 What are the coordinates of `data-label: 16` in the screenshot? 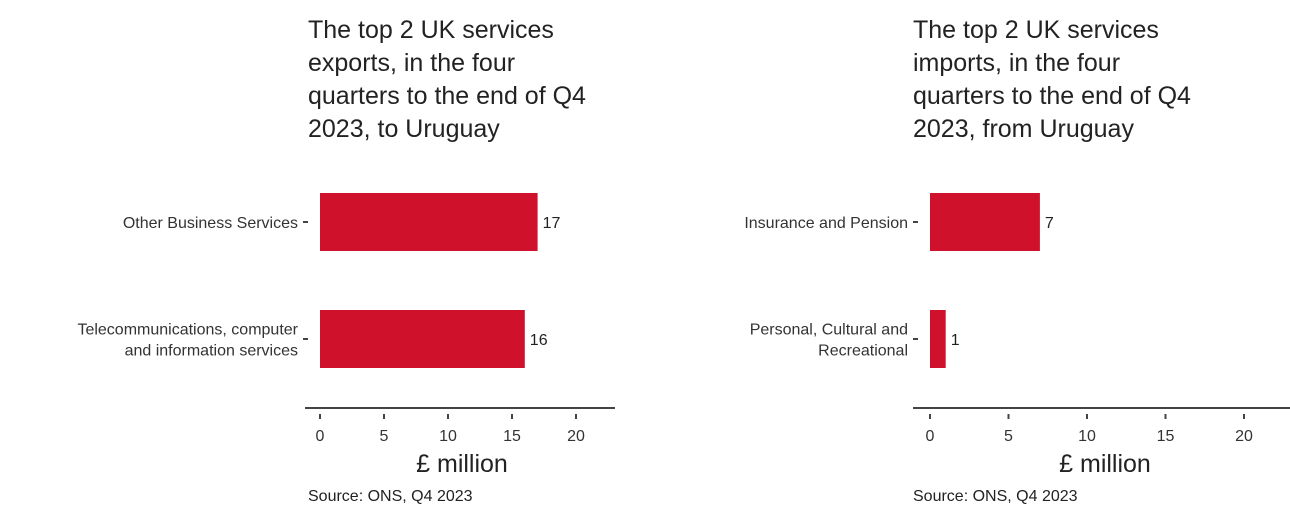 It's located at (539, 340).